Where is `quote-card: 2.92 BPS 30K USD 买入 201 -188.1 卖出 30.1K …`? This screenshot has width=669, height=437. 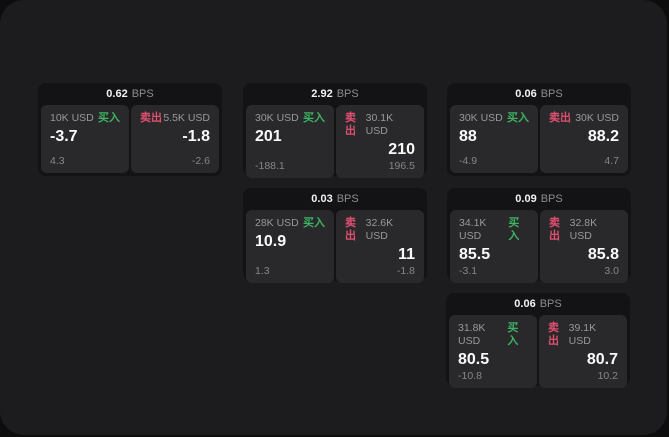 quote-card: 2.92 BPS 30K USD 买入 201 -188.1 卖出 30.1K … is located at coordinates (335, 130).